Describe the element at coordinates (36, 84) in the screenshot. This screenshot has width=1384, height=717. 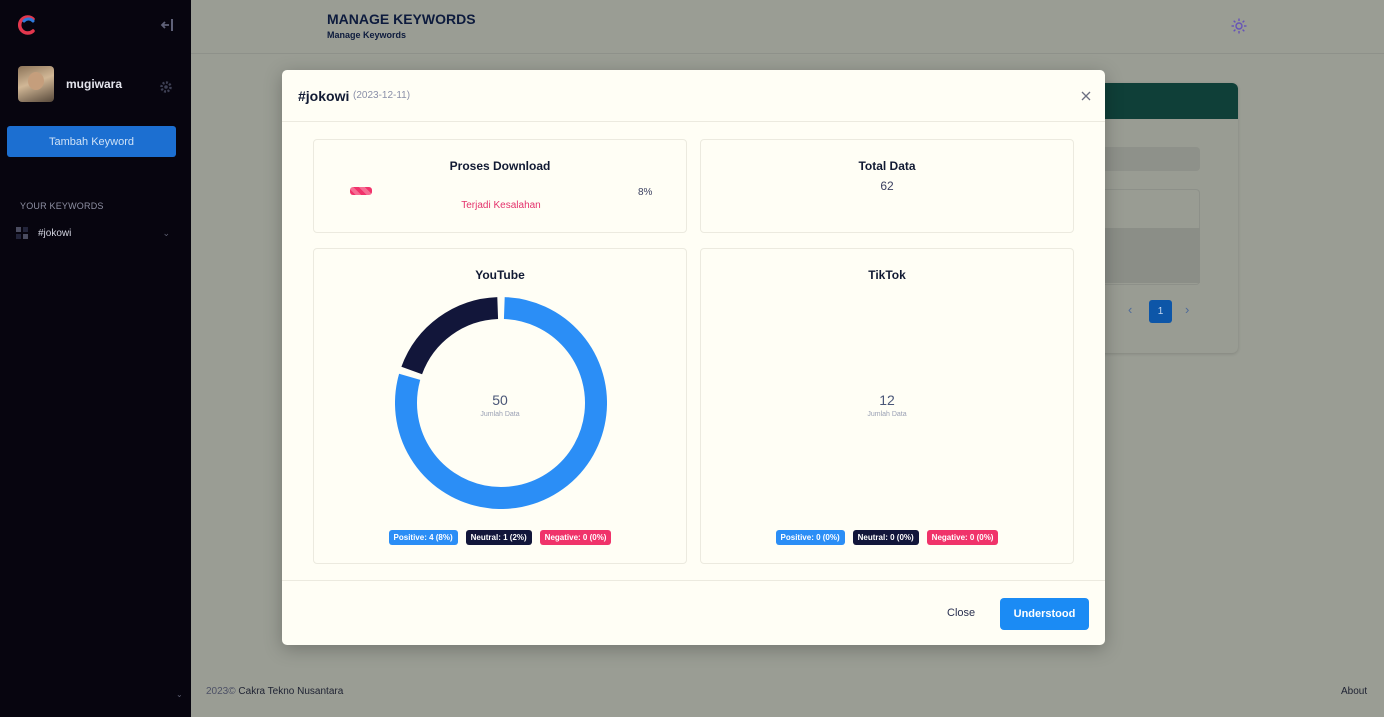
I see `avatar` at that location.